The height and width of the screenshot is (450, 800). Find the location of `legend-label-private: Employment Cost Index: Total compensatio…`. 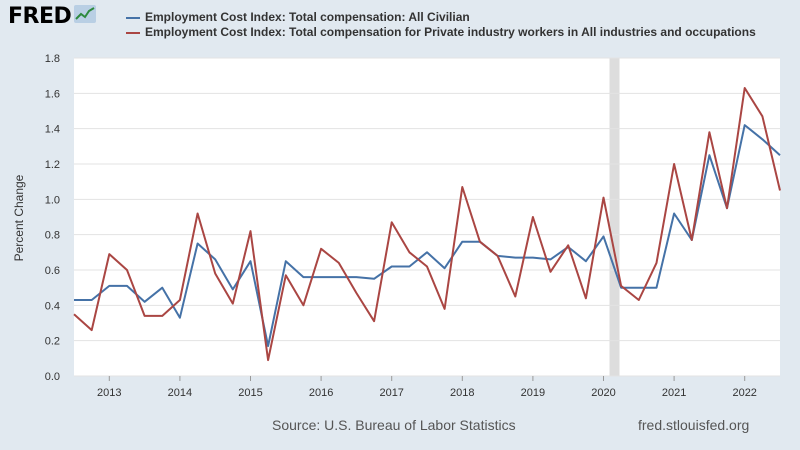

legend-label-private: Employment Cost Index: Total compensatio… is located at coordinates (450, 32).